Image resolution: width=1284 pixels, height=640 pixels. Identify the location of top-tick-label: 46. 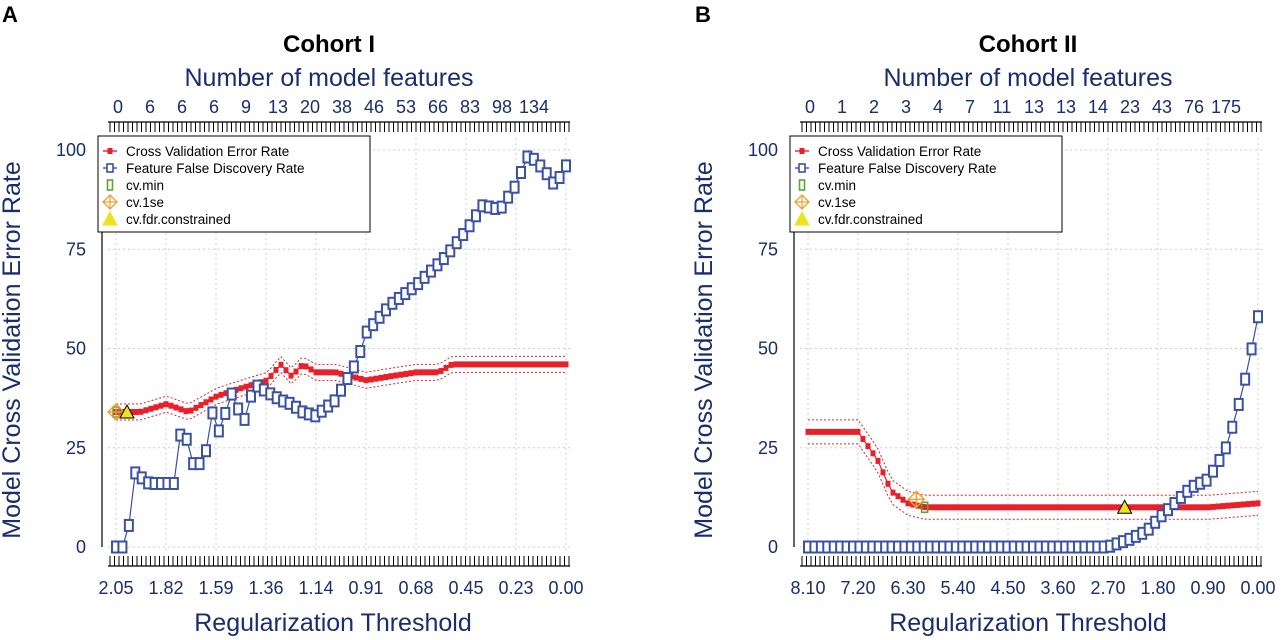
(374, 107).